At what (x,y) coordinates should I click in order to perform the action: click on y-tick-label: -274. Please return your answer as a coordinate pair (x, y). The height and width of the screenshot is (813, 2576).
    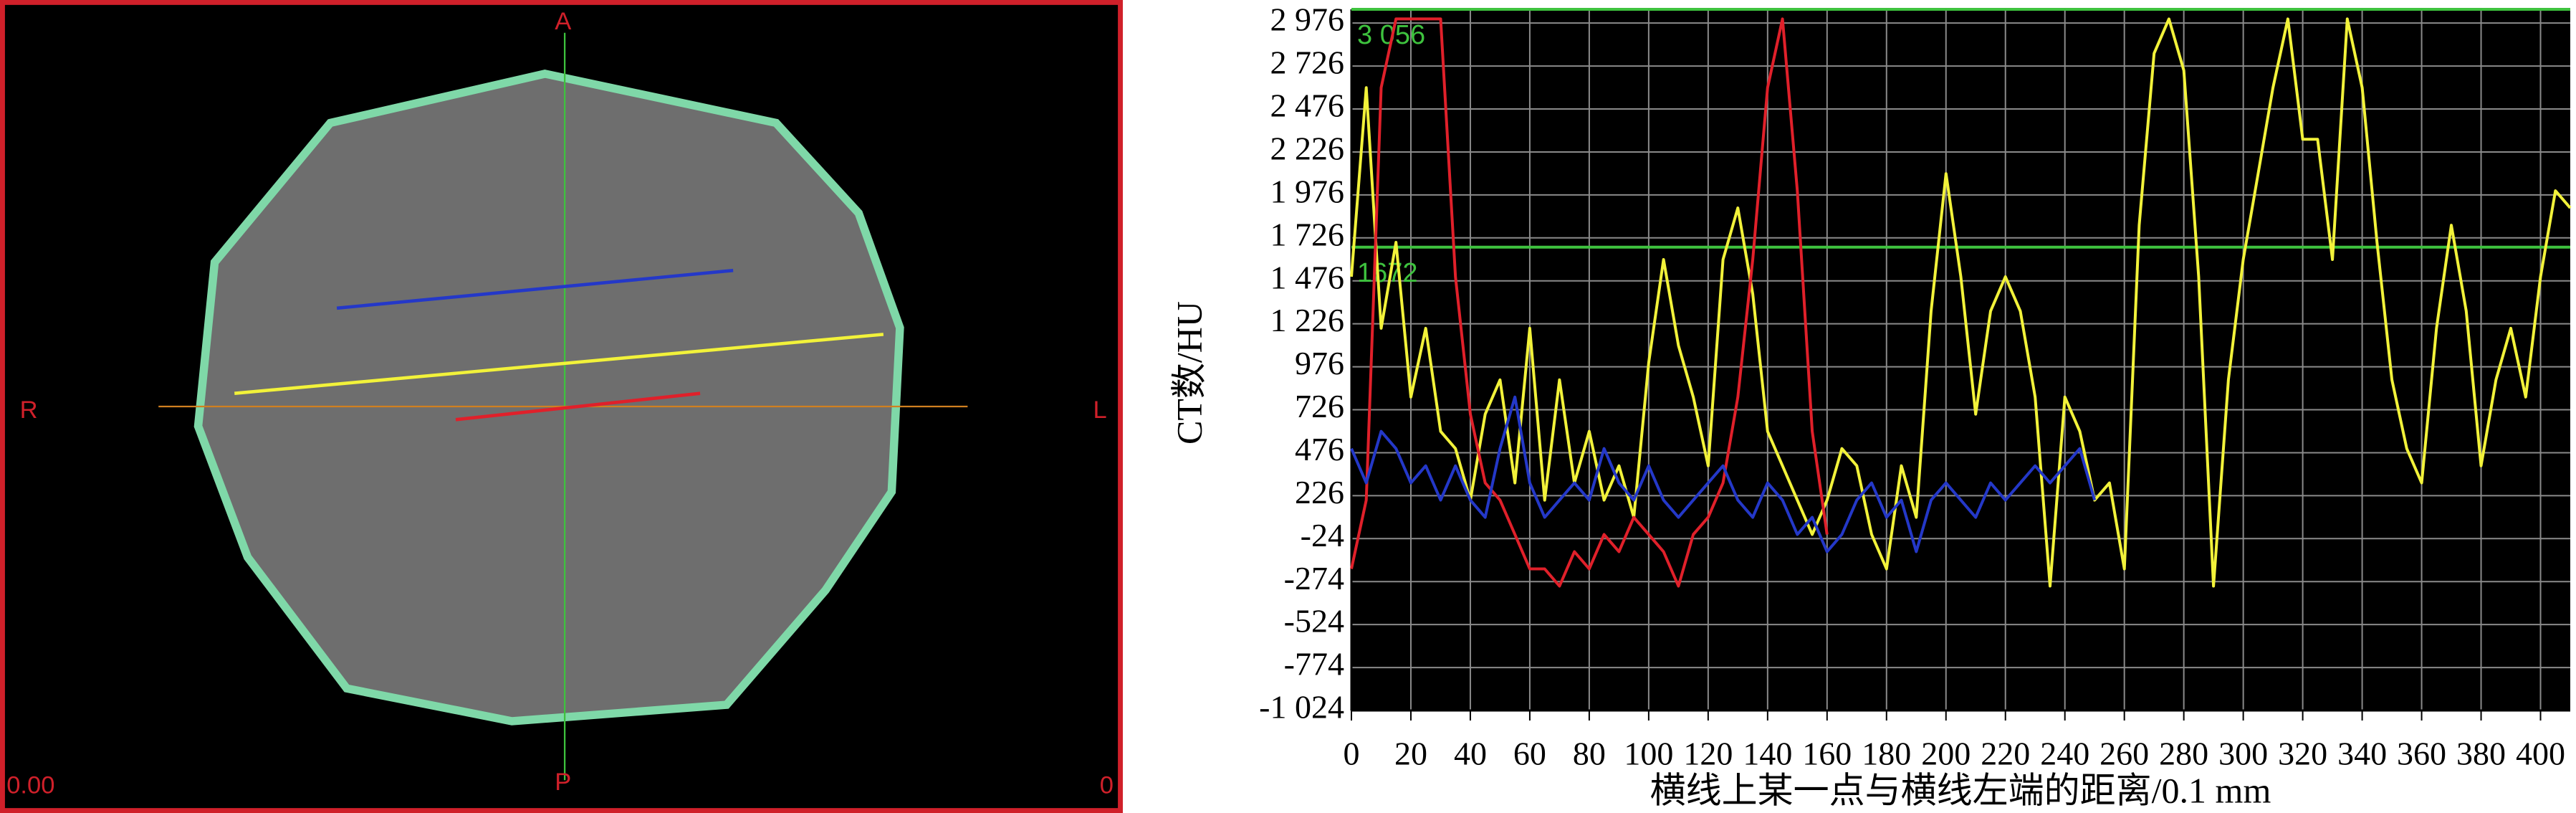
    Looking at the image, I should click on (1314, 578).